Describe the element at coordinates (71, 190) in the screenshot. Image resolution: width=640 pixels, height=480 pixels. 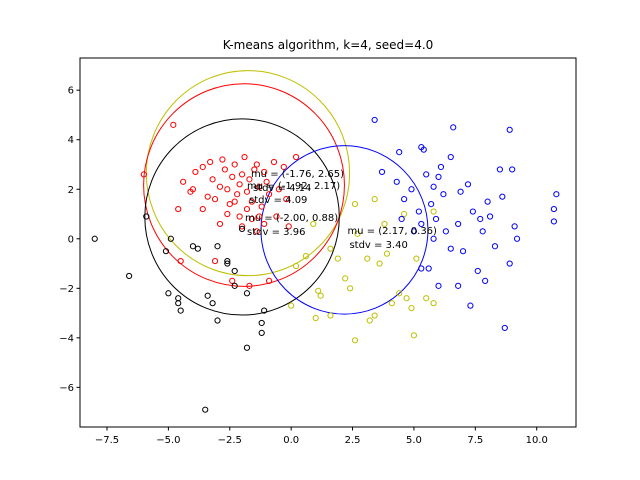
I see `y-tick-label: 2` at that location.